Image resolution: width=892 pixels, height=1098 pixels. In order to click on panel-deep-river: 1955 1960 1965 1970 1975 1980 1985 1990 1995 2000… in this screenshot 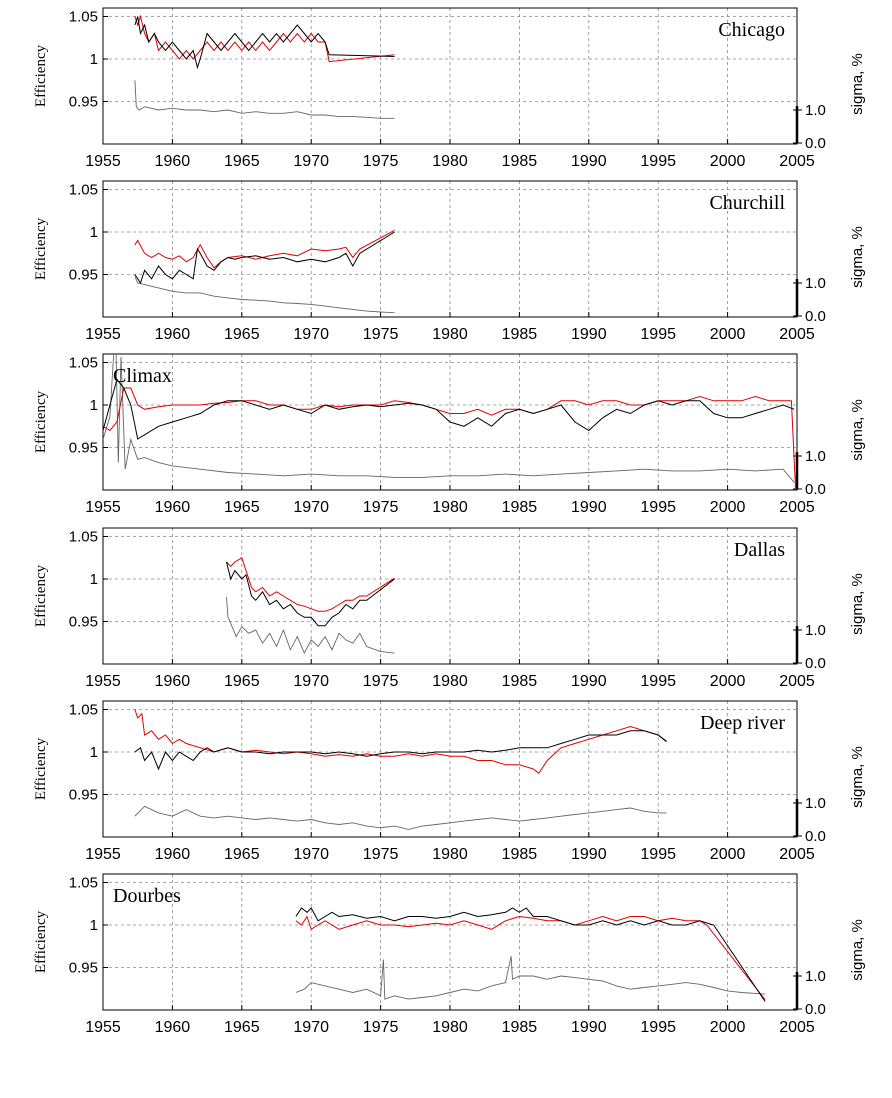, I will do `click(449, 781)`.